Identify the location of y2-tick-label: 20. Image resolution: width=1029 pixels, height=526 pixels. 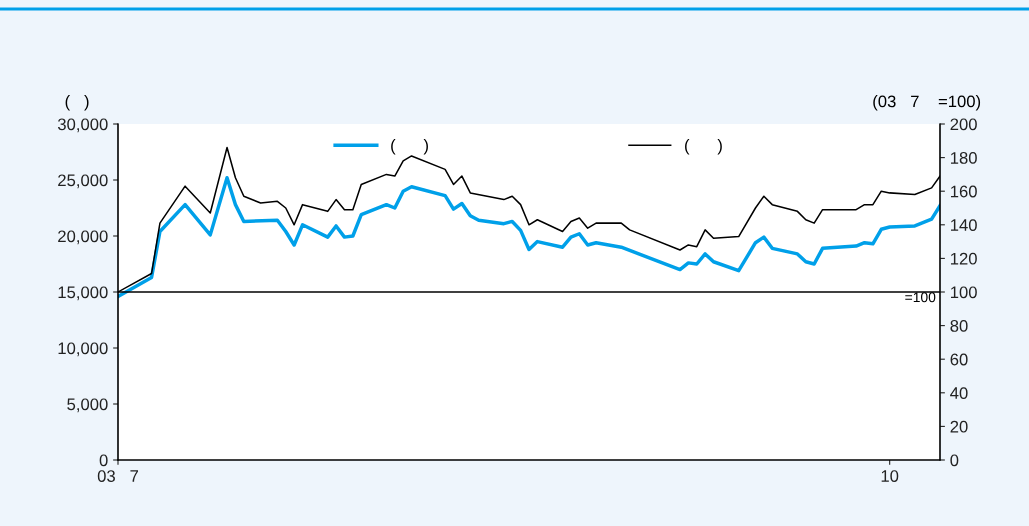
(959, 426).